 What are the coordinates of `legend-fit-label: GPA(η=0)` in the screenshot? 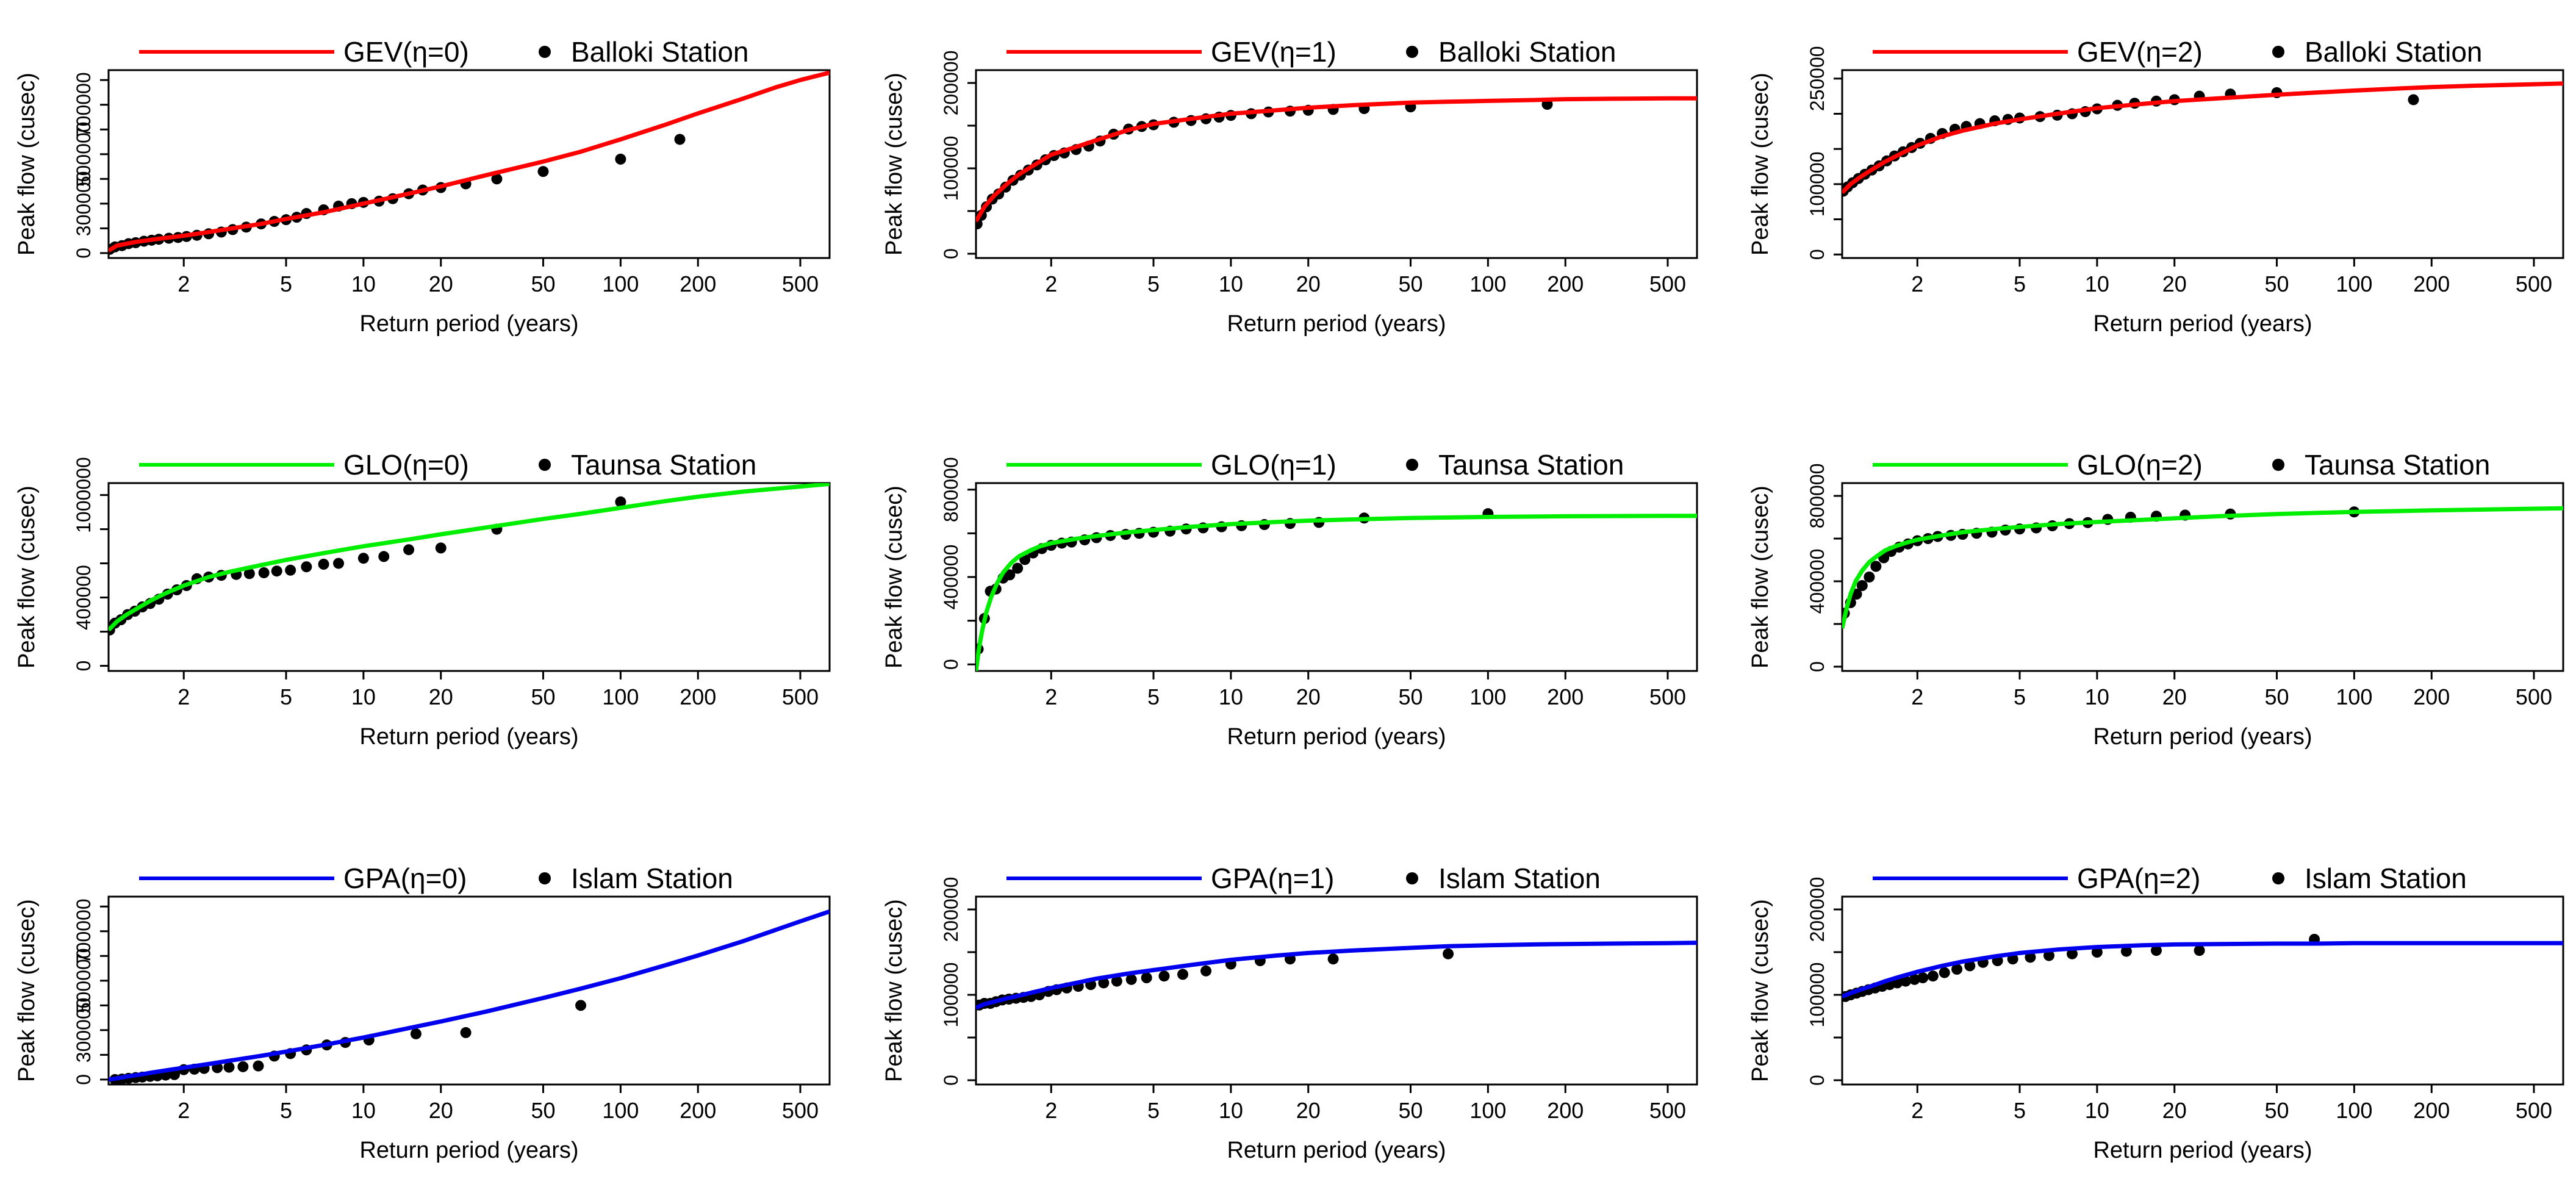 It's located at (405, 878).